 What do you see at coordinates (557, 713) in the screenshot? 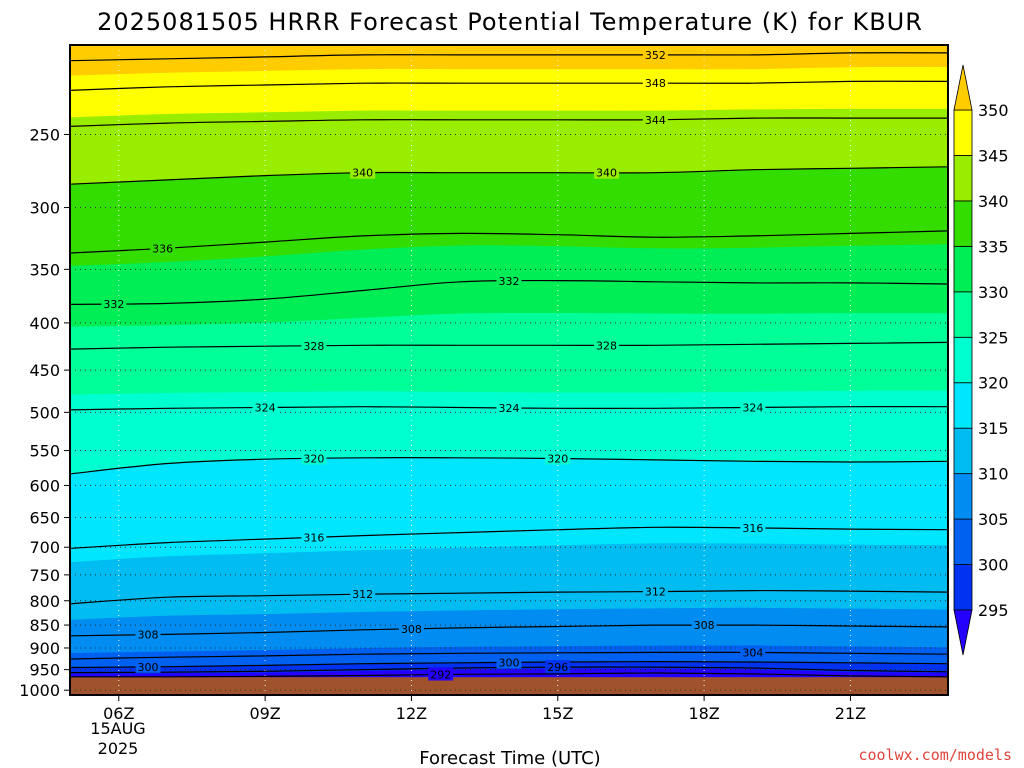
I see `x-tick-label: 15Z` at bounding box center [557, 713].